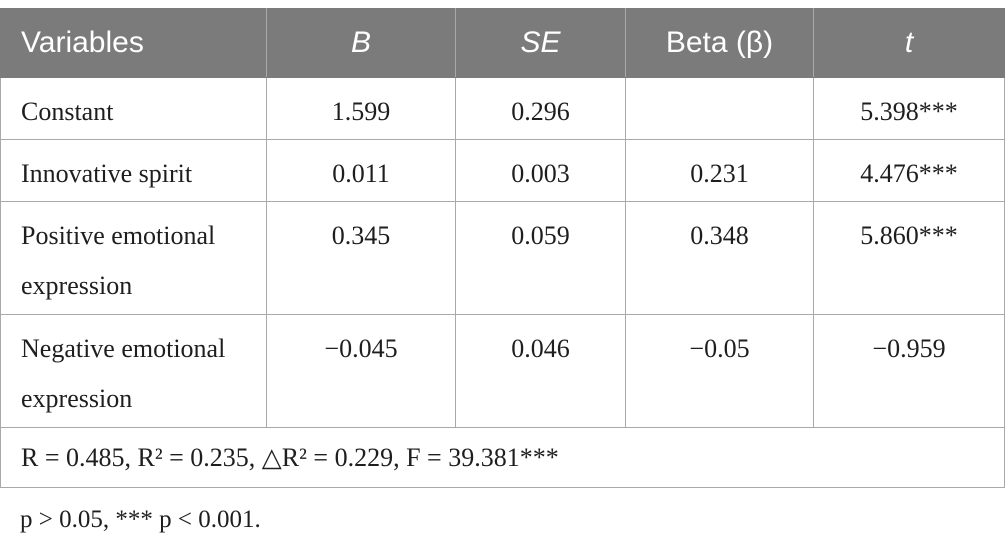 The height and width of the screenshot is (545, 1005). What do you see at coordinates (540, 371) in the screenshot?
I see `cell-se: 0.046` at bounding box center [540, 371].